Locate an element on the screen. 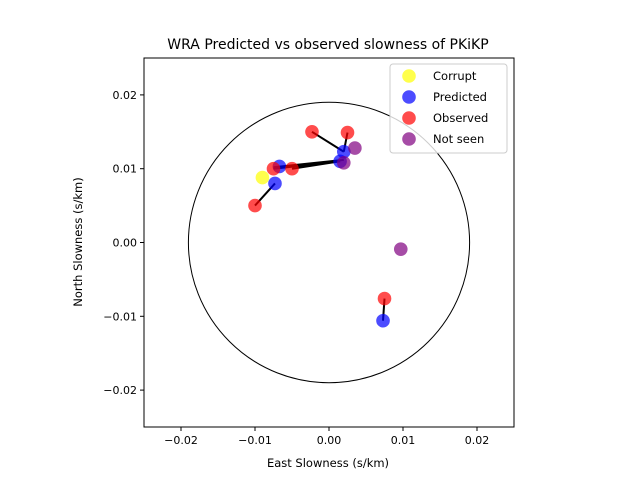 This screenshot has height=480, width=640. x-axis-label: East Slowness (s/km) is located at coordinates (328, 463).